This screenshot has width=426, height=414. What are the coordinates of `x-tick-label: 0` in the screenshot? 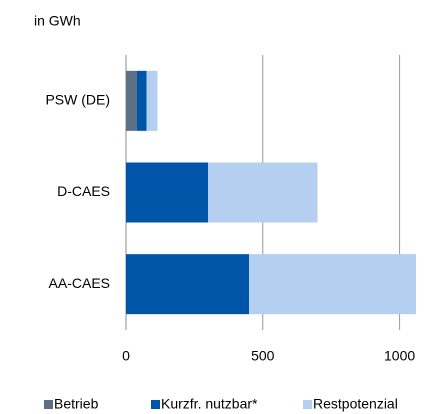 It's located at (126, 356).